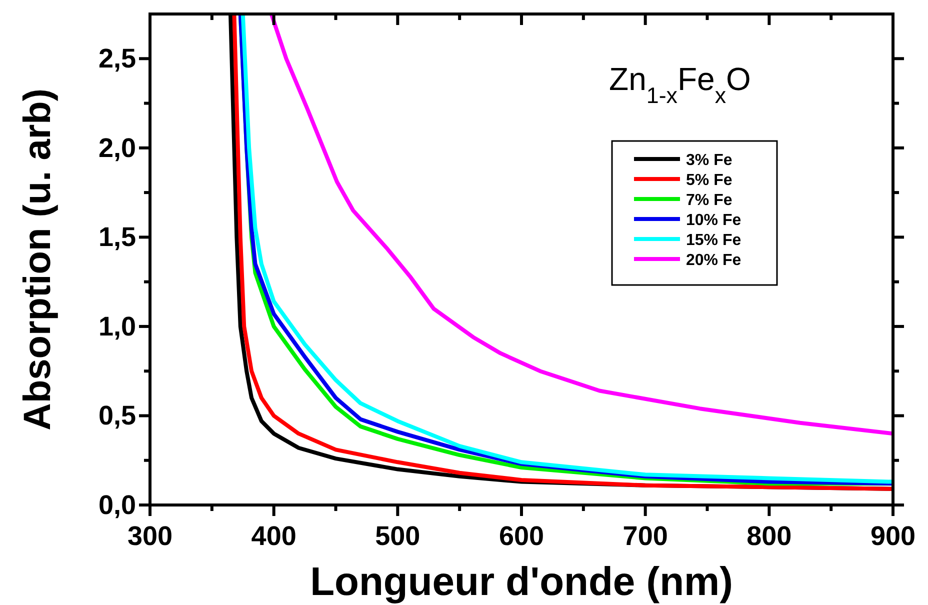  Describe the element at coordinates (117, 147) in the screenshot. I see `y-tick-label: 2,0` at that location.